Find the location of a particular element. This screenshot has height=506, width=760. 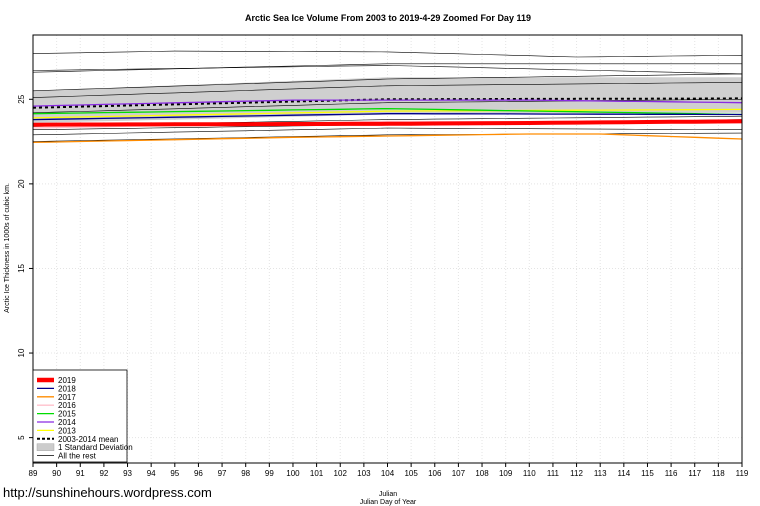

x-axis-label-2: Julian Day of Year is located at coordinates (388, 502).